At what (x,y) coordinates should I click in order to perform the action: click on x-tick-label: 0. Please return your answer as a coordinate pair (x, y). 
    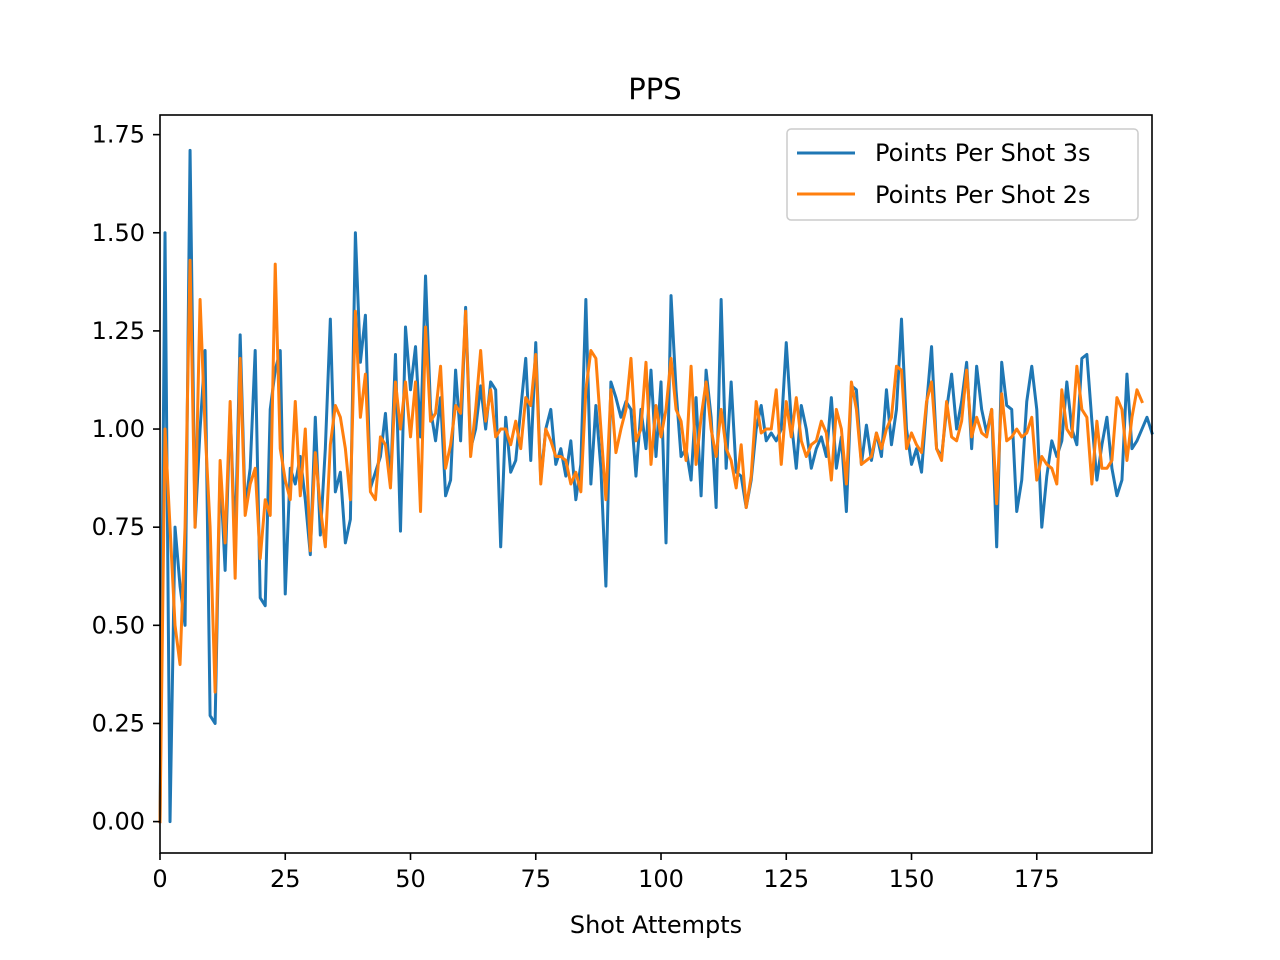
    Looking at the image, I should click on (159, 879).